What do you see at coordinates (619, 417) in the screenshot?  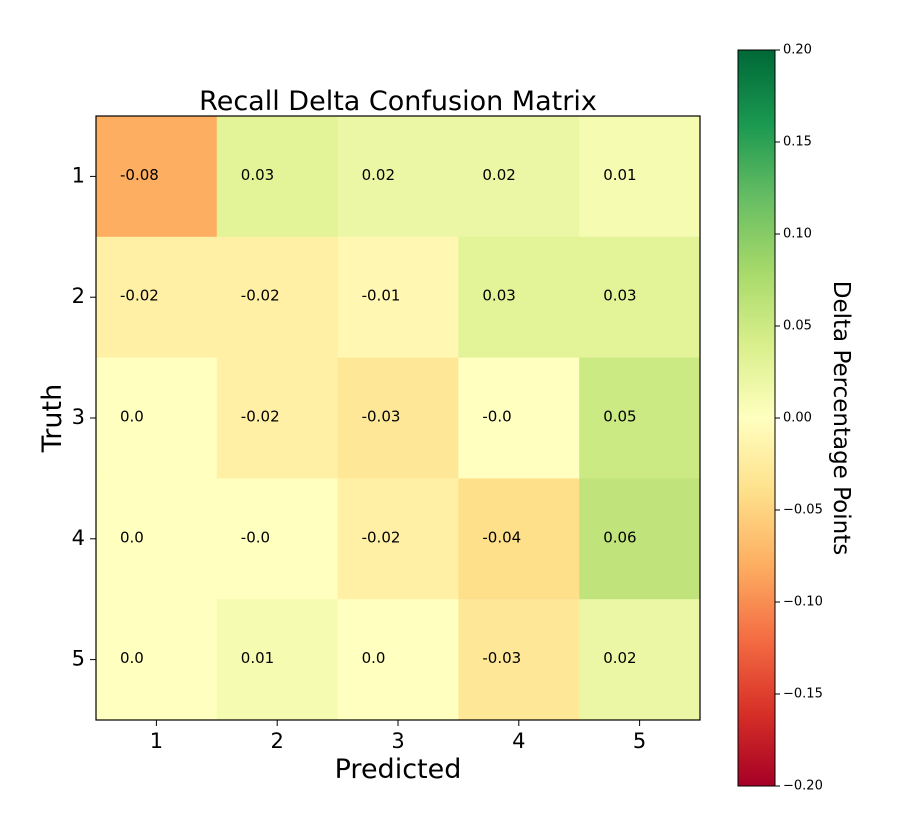 I see `cell-value-label: 0.05` at bounding box center [619, 417].